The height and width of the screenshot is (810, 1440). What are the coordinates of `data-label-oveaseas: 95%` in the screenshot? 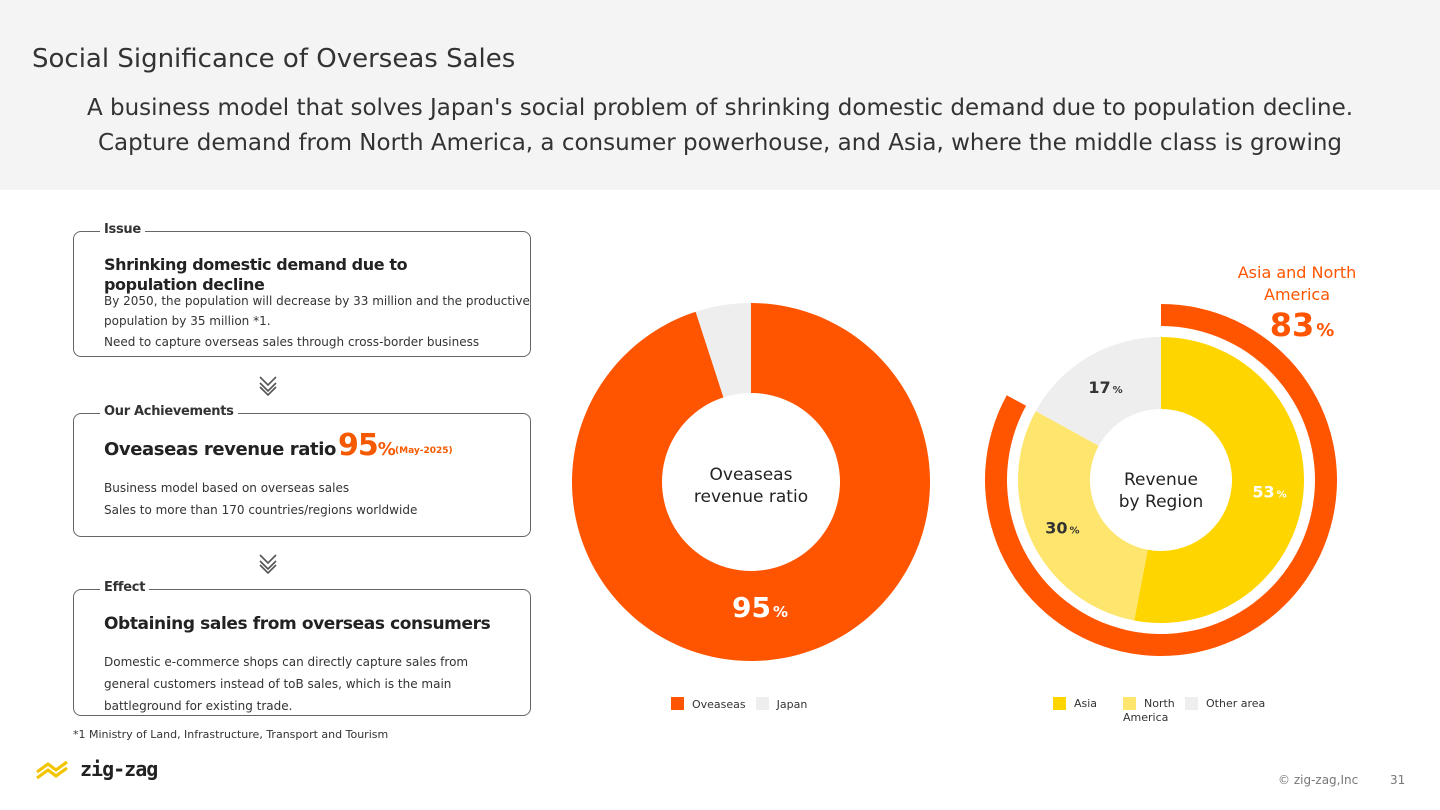 It's located at (760, 607).